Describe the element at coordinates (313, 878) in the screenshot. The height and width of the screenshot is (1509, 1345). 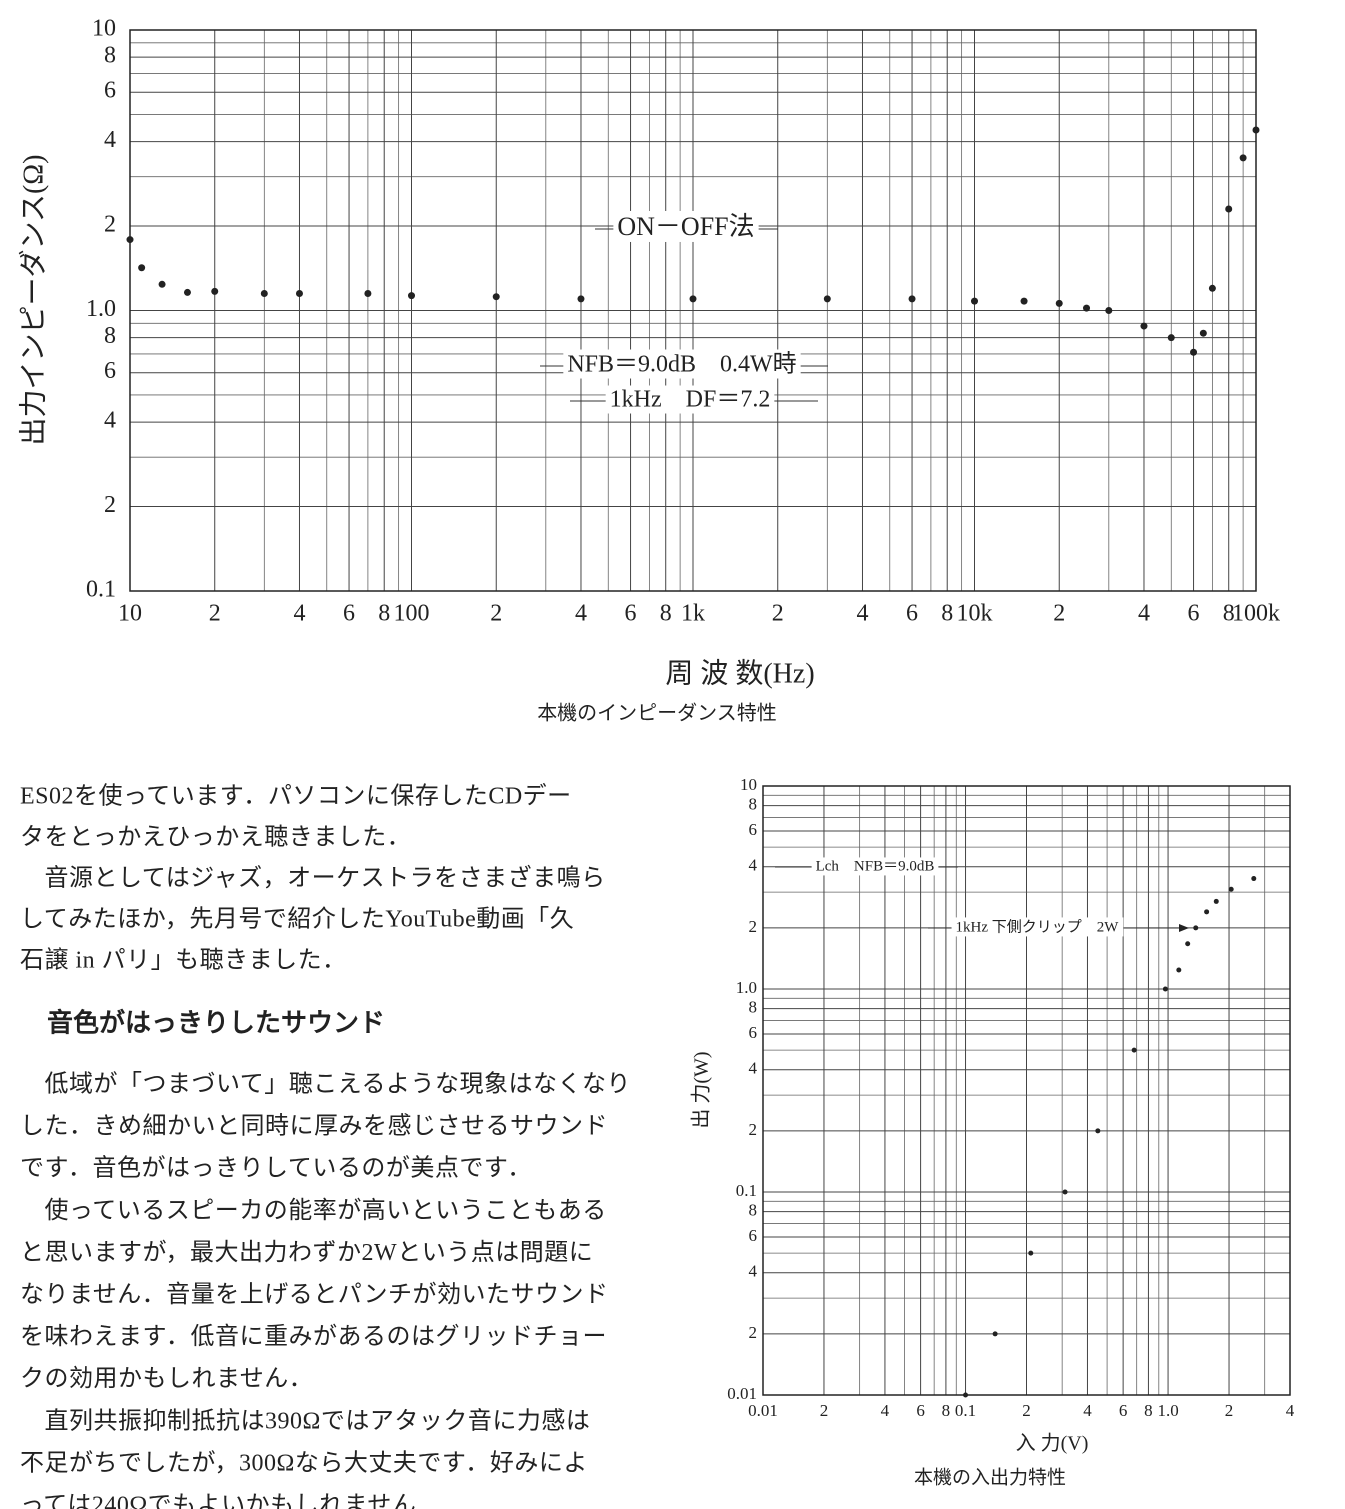
I see `body-line: 音源としてはジャズ，オーケストラをさまざま鳴ら` at that location.